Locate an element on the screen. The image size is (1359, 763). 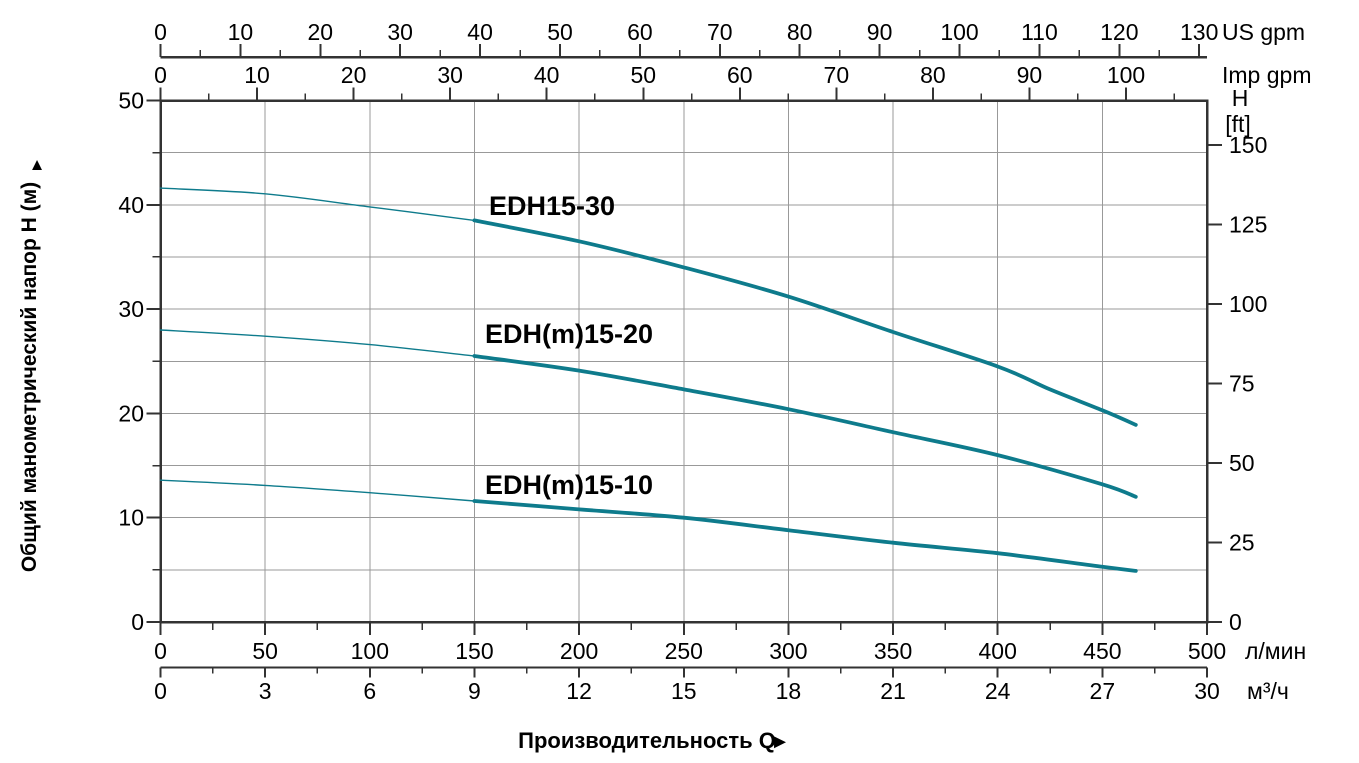
axis-us-gpm: 0 10 20 30 40 50 60 70 80 90 100 110 120 130 US gpm is located at coordinates (729, 39).